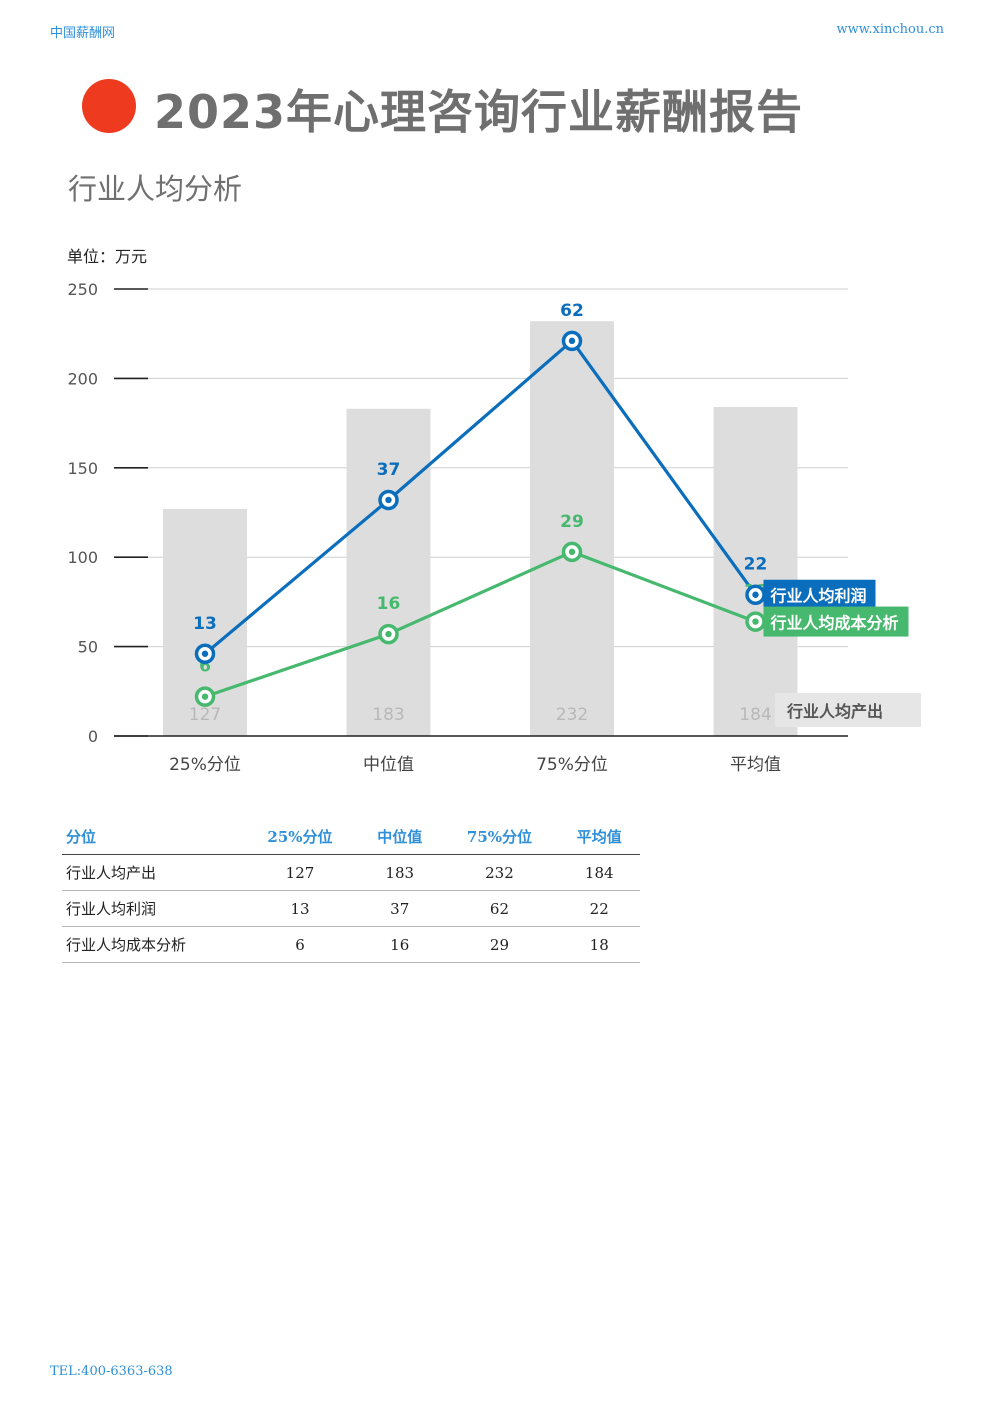 Image resolution: width=992 pixels, height=1403 pixels. What do you see at coordinates (572, 522) in the screenshot?
I see `point-value-label: 29` at bounding box center [572, 522].